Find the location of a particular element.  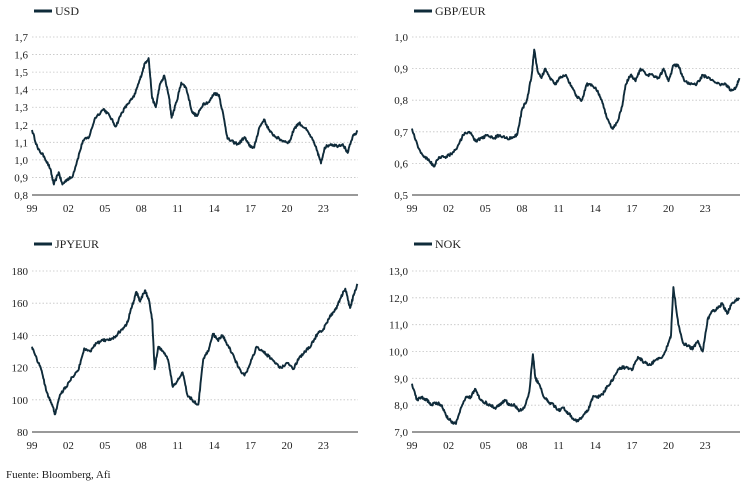

y-tick-label: 10,0 is located at coordinates (399, 353).